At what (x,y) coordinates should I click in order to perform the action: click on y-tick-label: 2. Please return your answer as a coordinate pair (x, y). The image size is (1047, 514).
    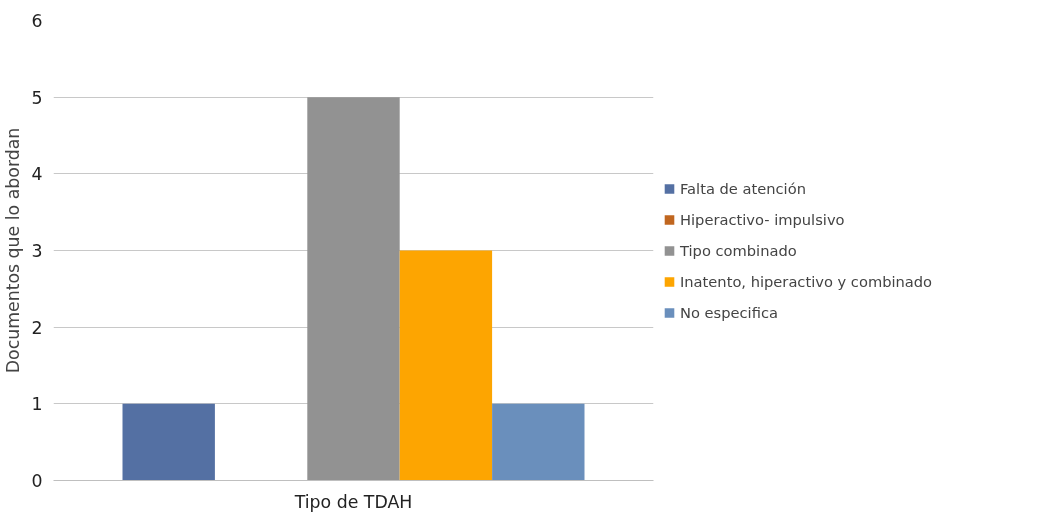
    Looking at the image, I should click on (37, 327).